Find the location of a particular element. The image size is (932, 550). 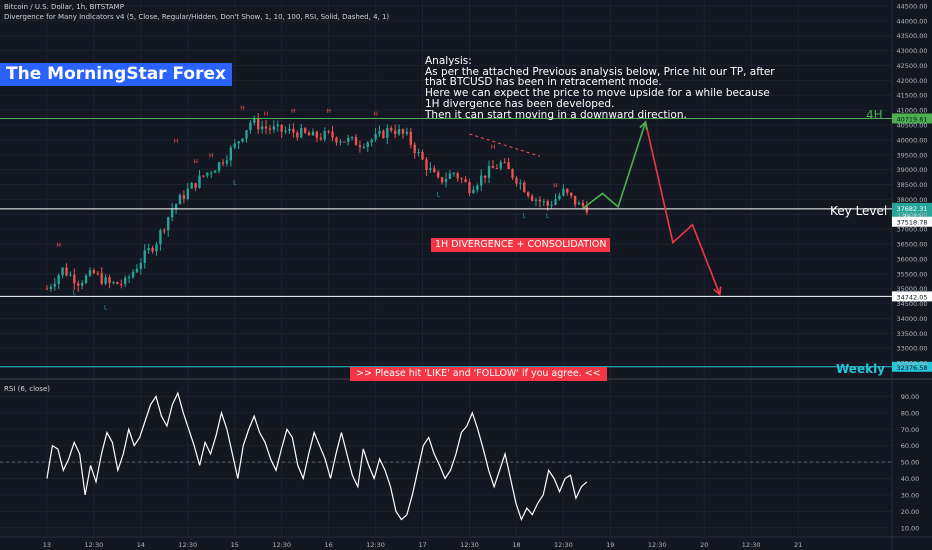

time-tick-label: 13 is located at coordinates (47, 545).